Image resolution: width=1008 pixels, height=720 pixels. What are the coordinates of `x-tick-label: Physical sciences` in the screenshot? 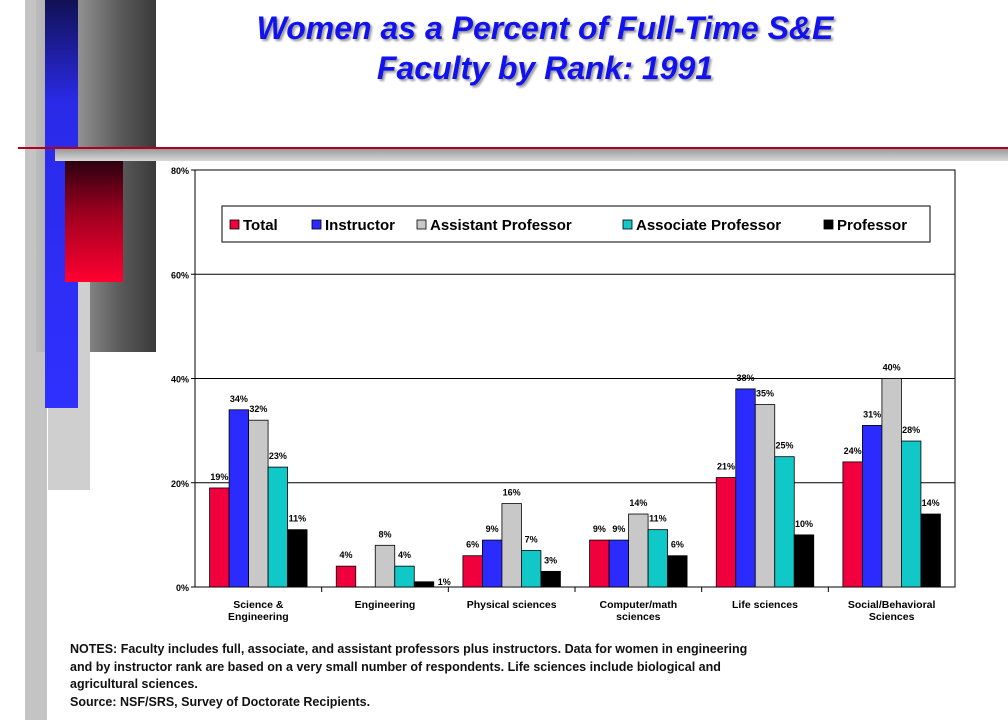 It's located at (512, 605).